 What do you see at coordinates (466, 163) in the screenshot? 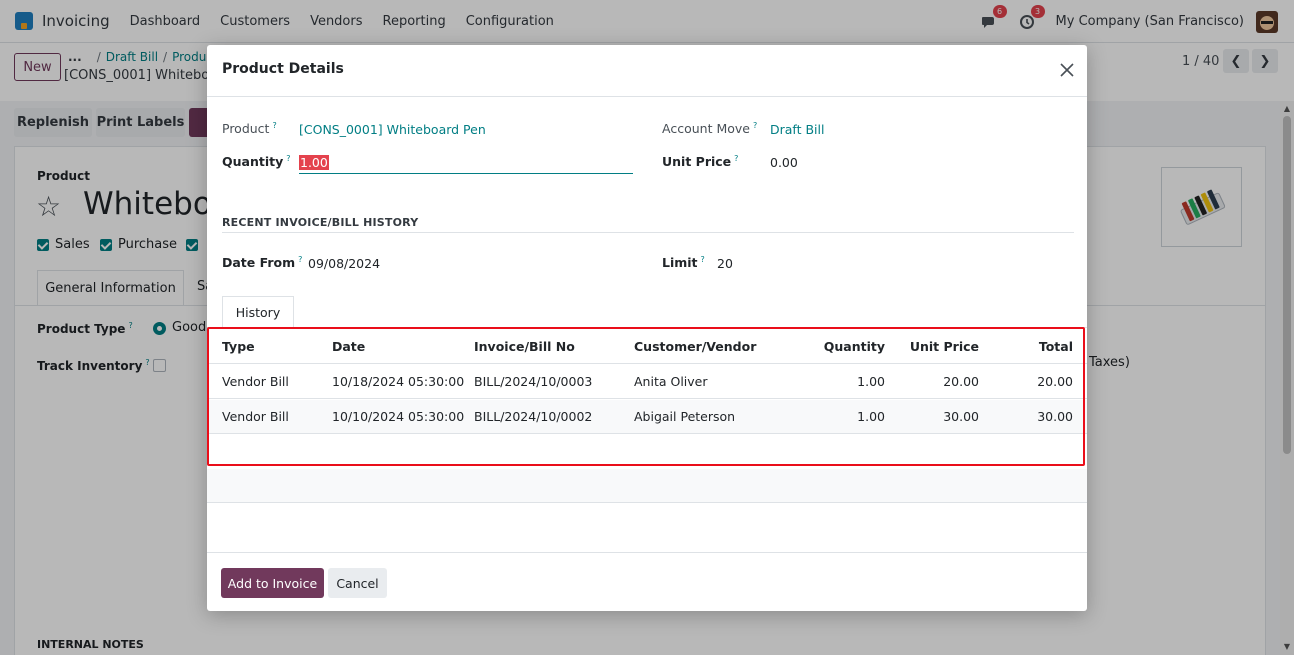
I see `quantity-input: 1.00` at bounding box center [466, 163].